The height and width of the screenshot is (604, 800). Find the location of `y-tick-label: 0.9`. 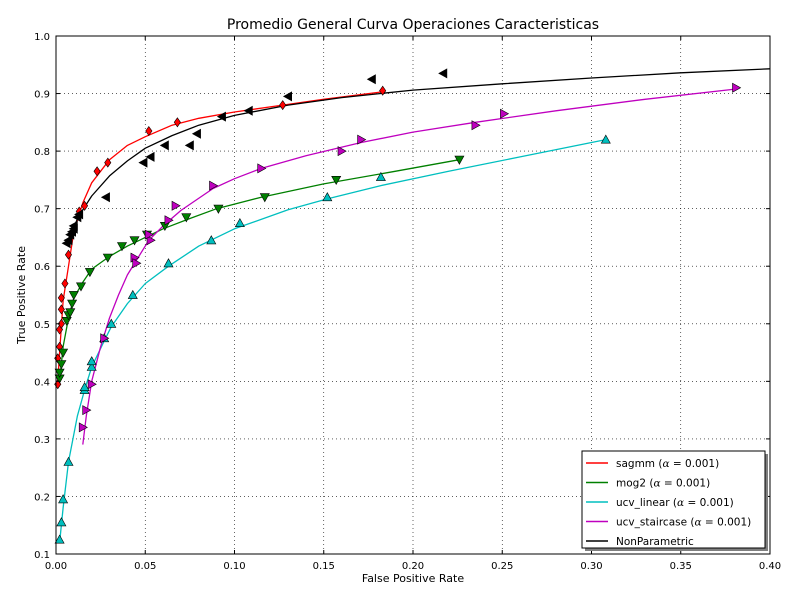

y-tick-label: 0.9 is located at coordinates (42, 95).